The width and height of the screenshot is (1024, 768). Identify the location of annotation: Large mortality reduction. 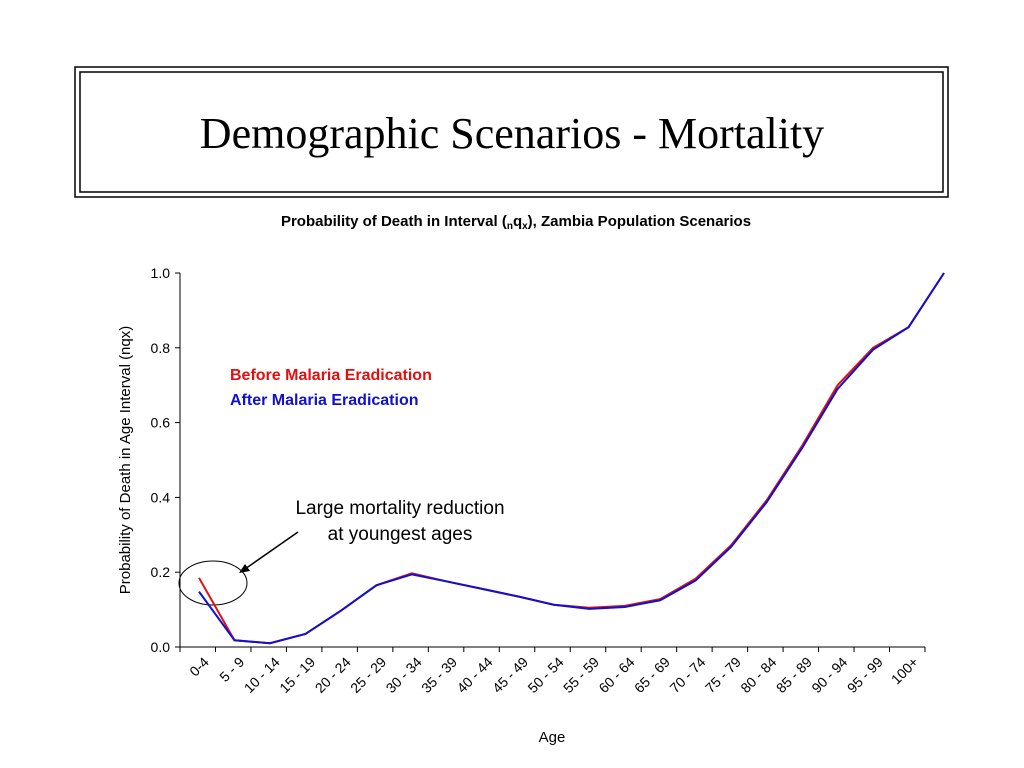
(399, 508).